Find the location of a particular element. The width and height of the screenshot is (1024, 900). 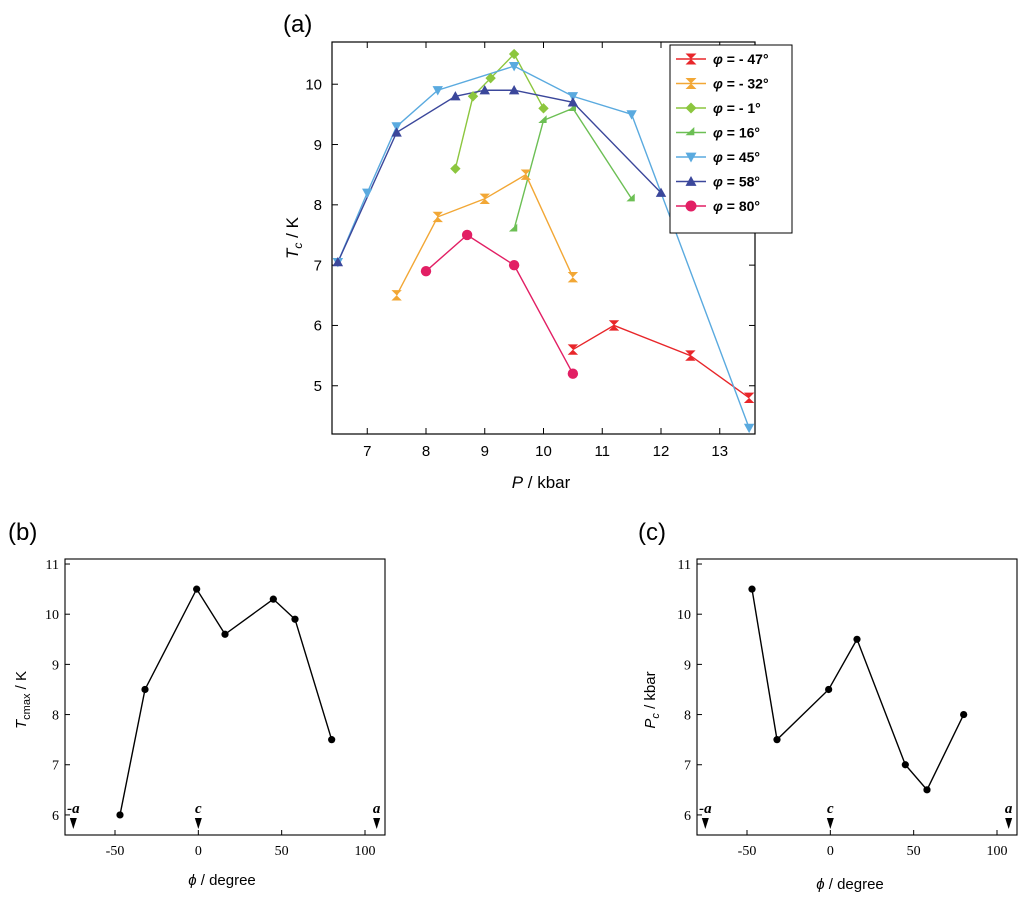

y-tick-label: 8 is located at coordinates (687, 715).